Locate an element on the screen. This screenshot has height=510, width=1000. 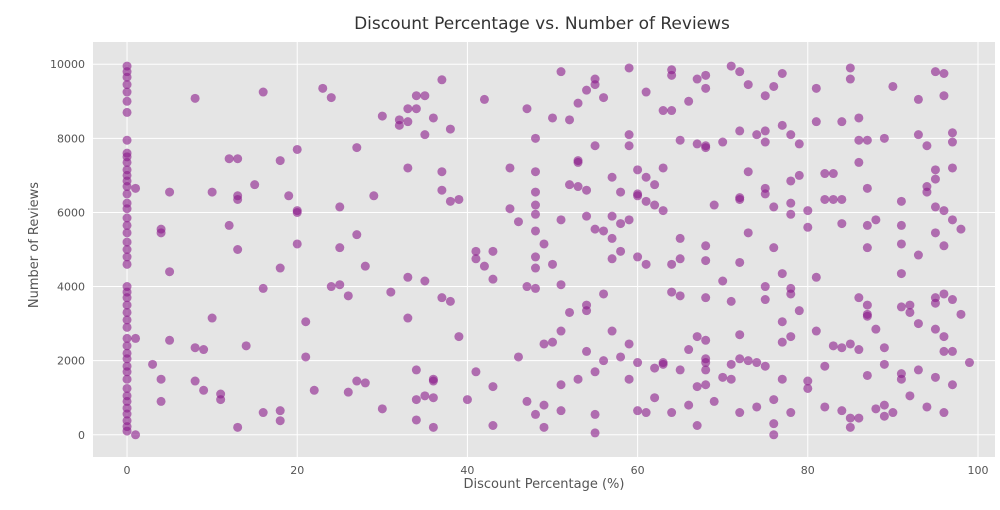
y-tick-label: 8000 is located at coordinates (71, 138).